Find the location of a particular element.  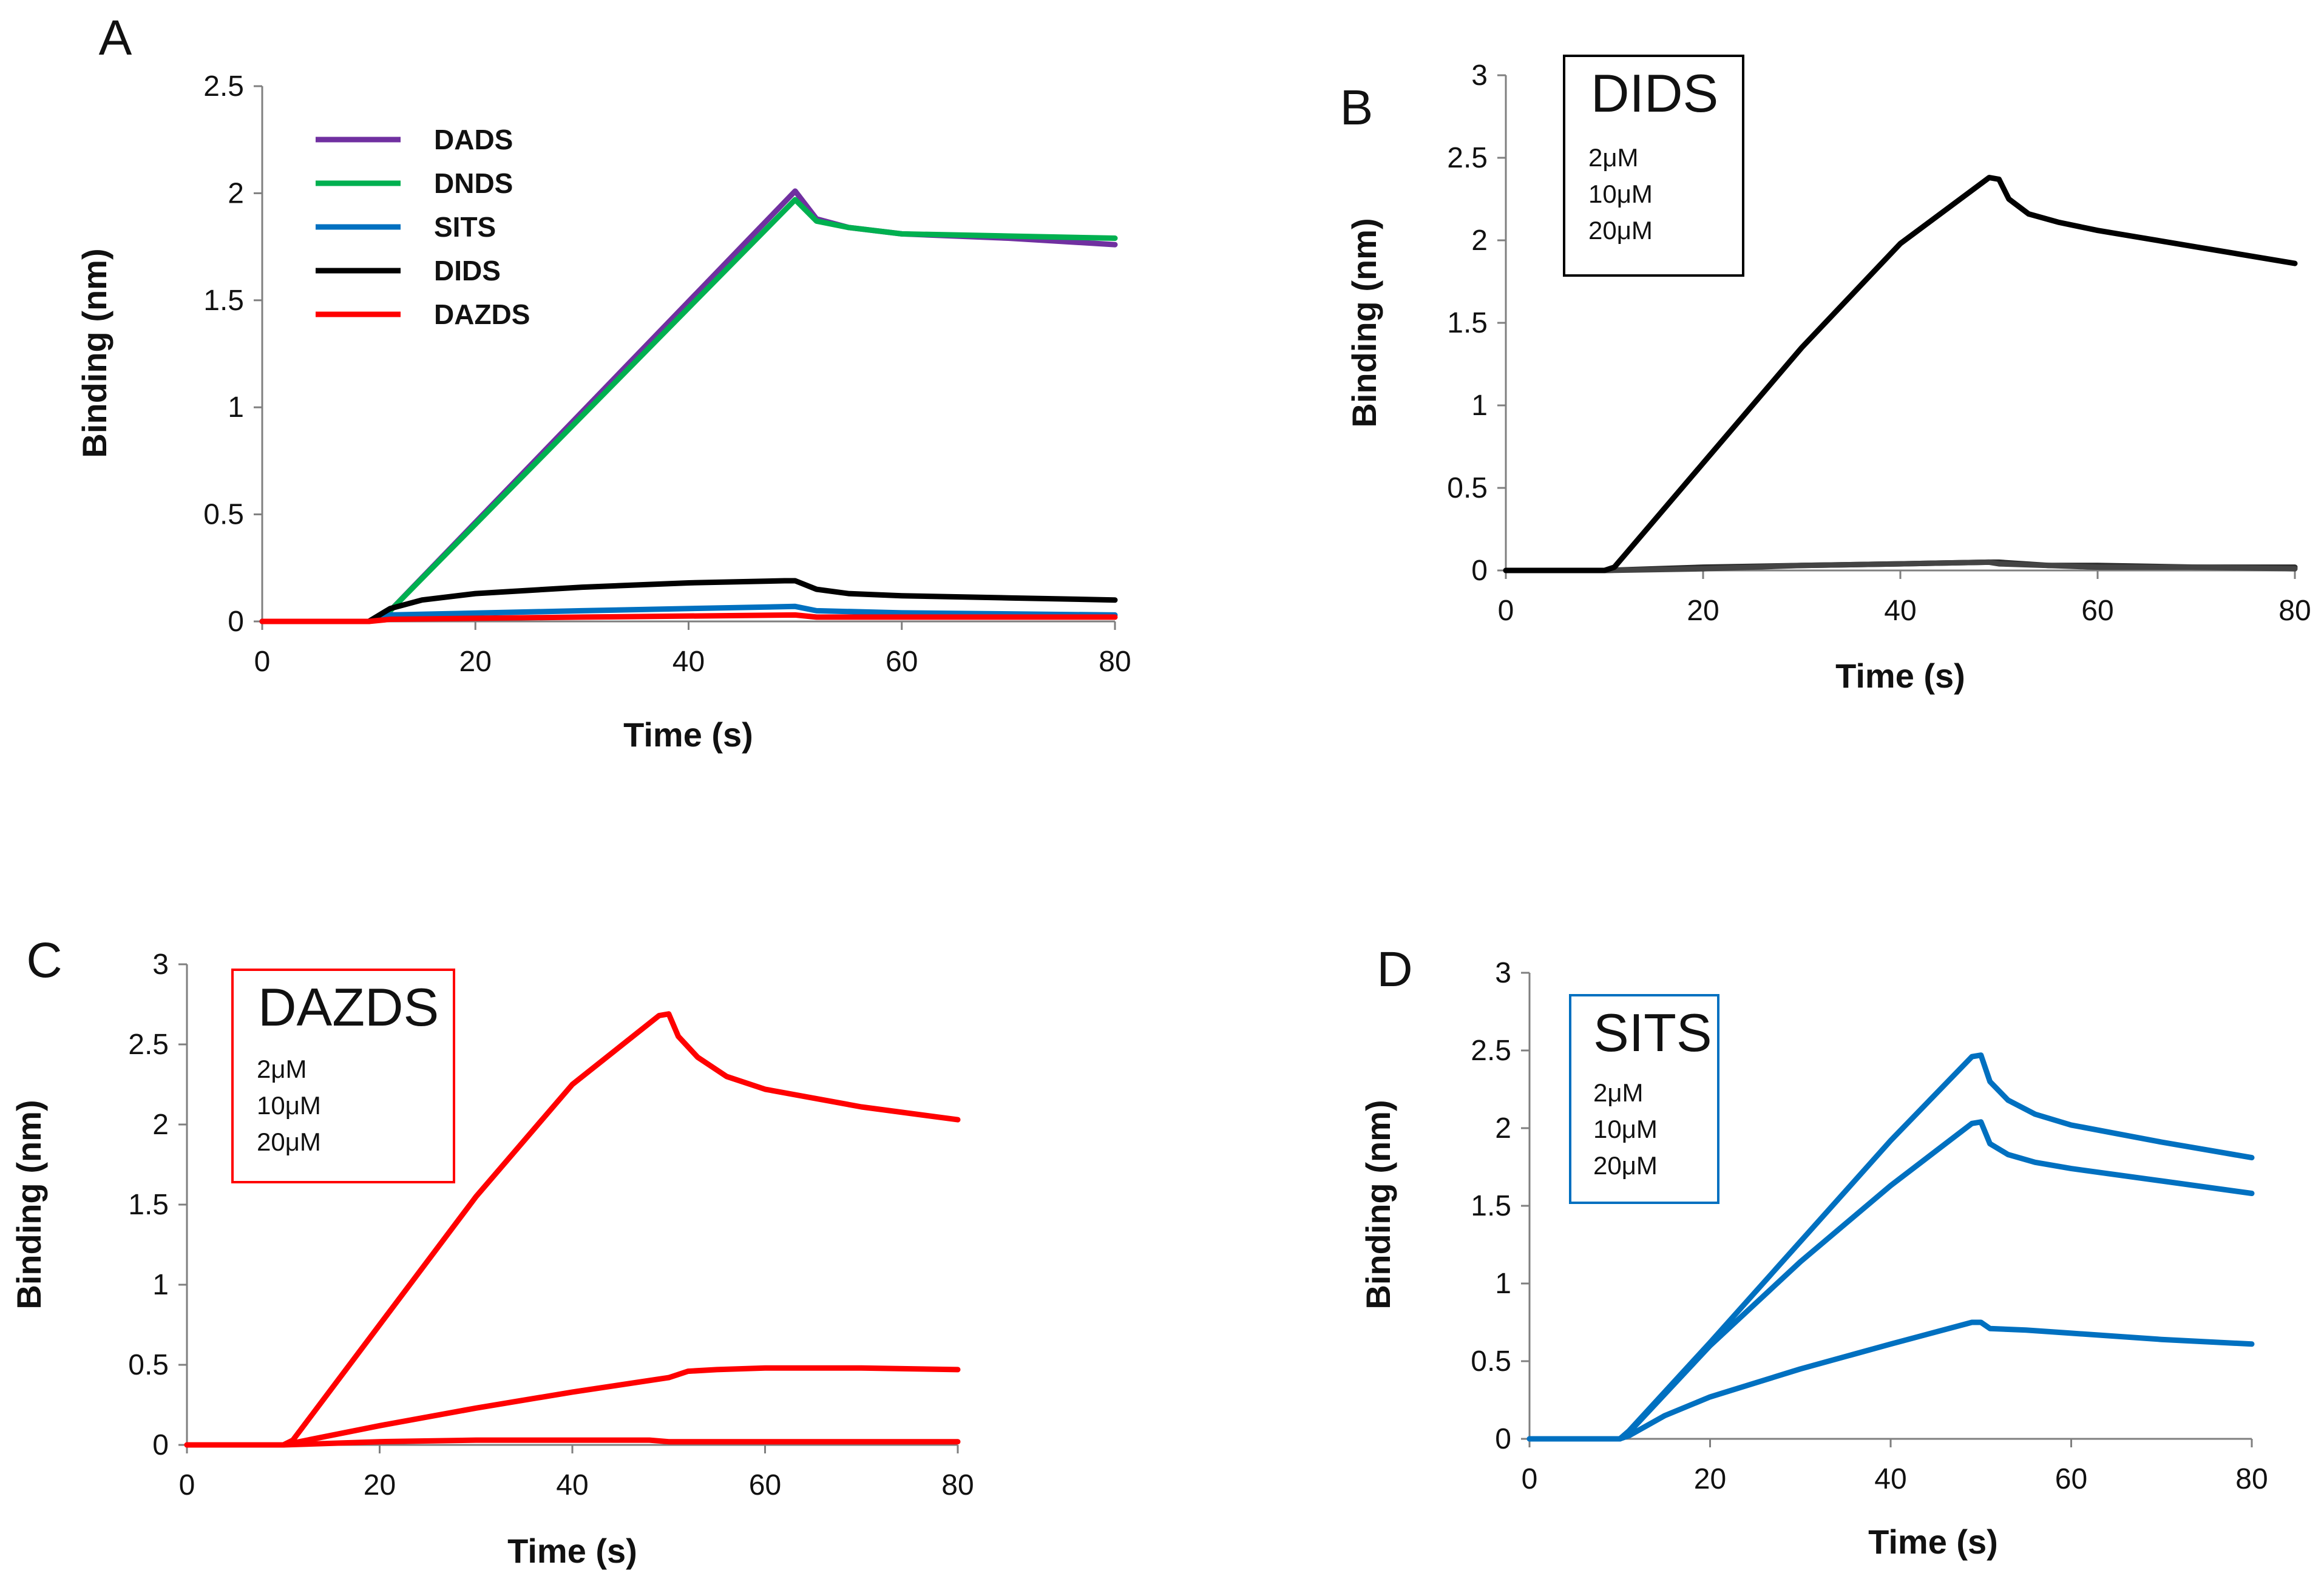

panel-letter: A is located at coordinates (115, 38).